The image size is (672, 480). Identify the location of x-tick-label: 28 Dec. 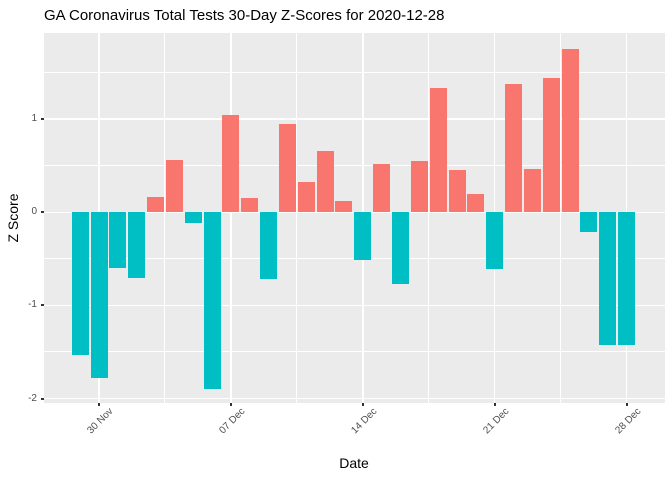
(628, 421).